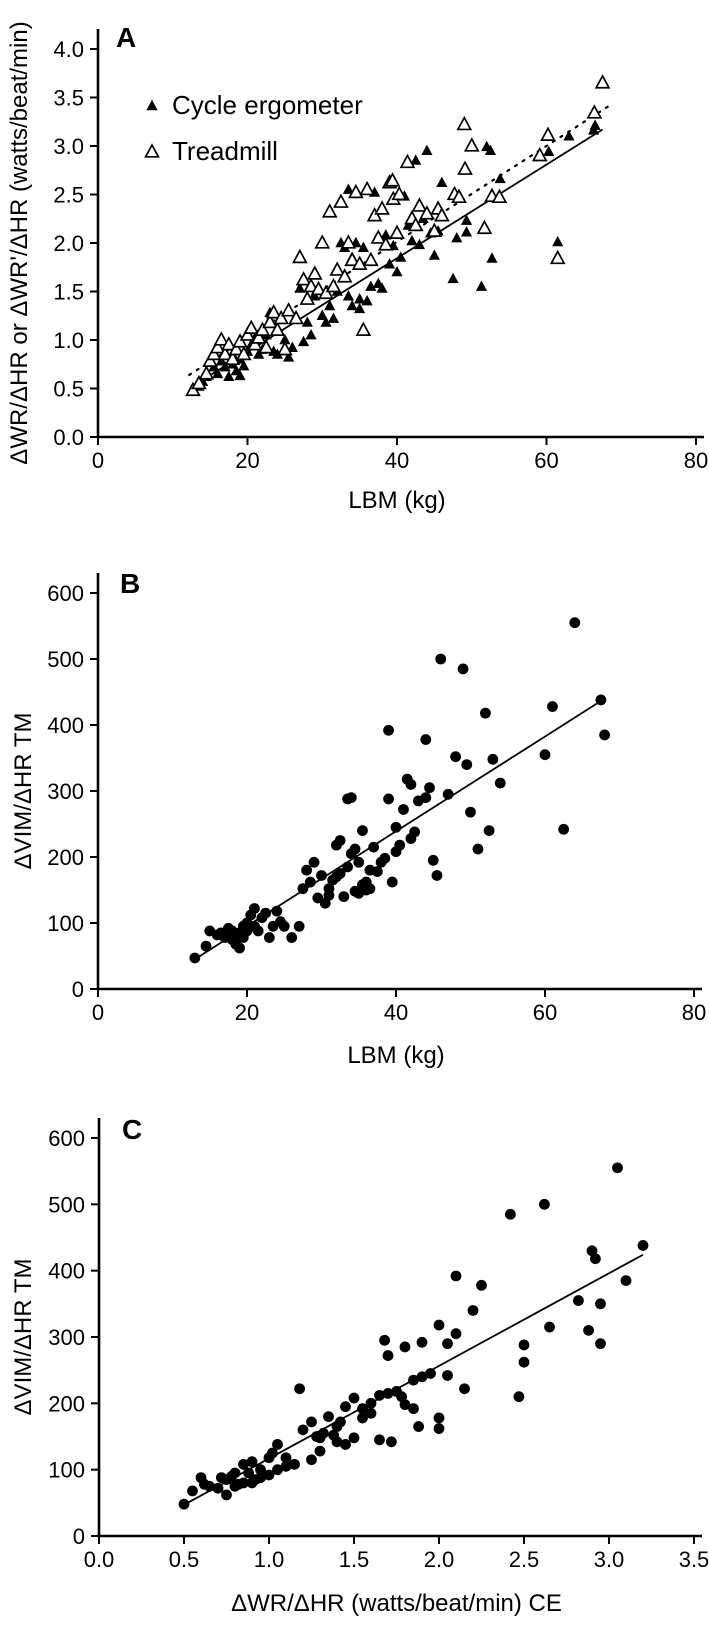 This screenshot has height=1635, width=709. I want to click on y-tick-label: 600, so click(65, 593).